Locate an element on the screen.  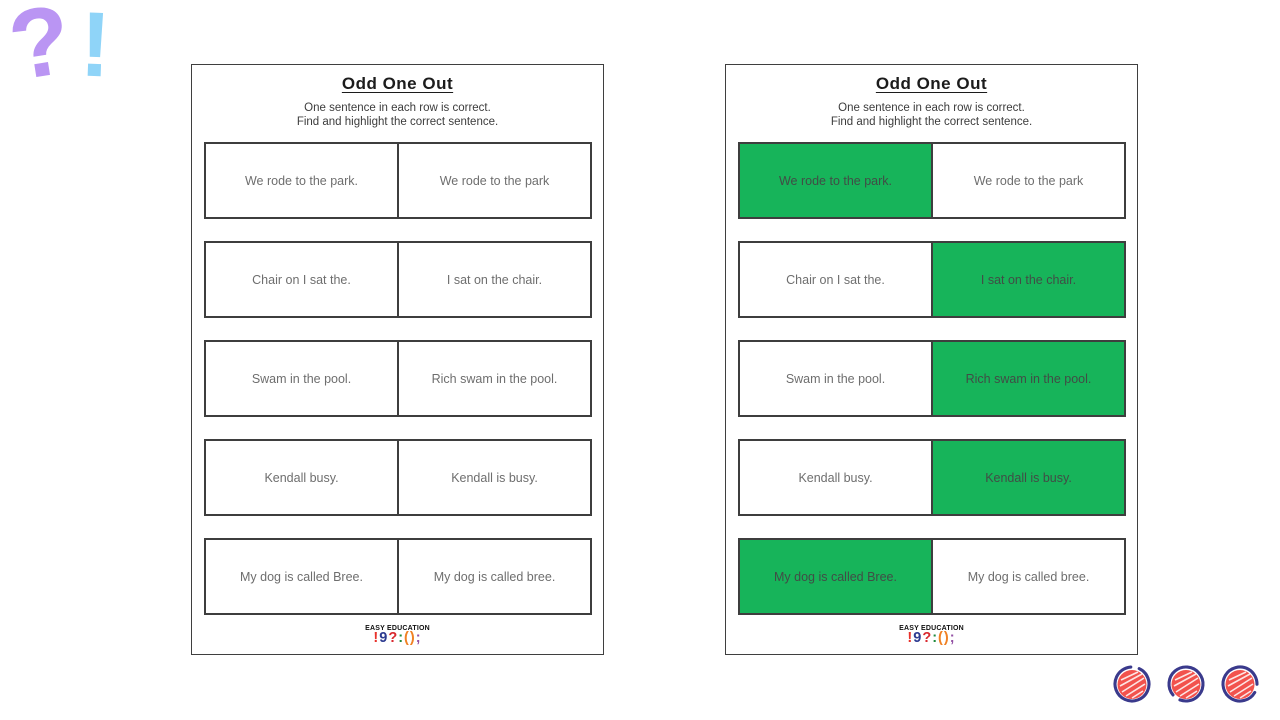
decorative-punctuation: ? ! is located at coordinates (57, 50).